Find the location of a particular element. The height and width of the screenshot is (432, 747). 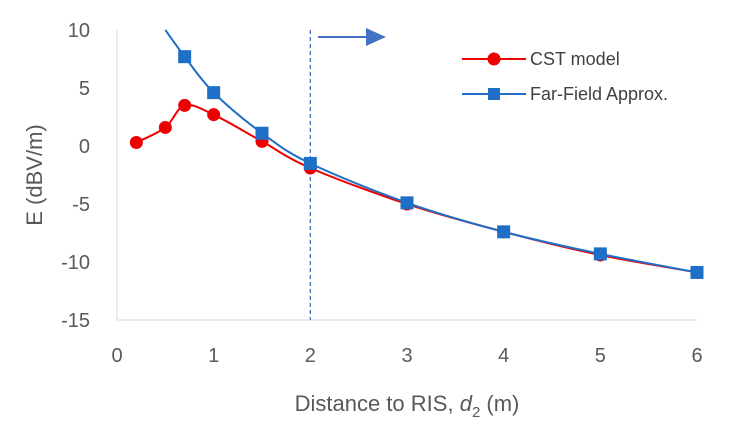

legend-far-field-label: Far-Field Approx. is located at coordinates (599, 94).